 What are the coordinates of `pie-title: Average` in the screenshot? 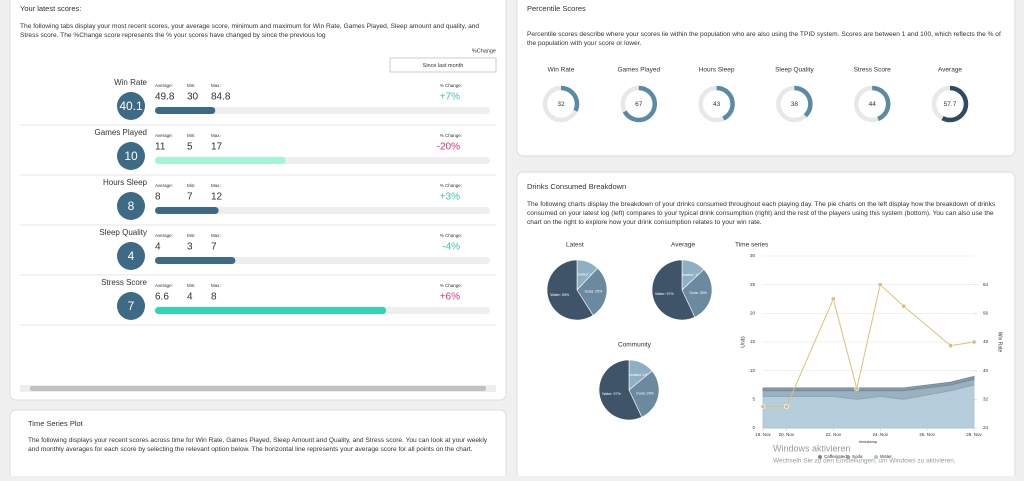 It's located at (683, 245).